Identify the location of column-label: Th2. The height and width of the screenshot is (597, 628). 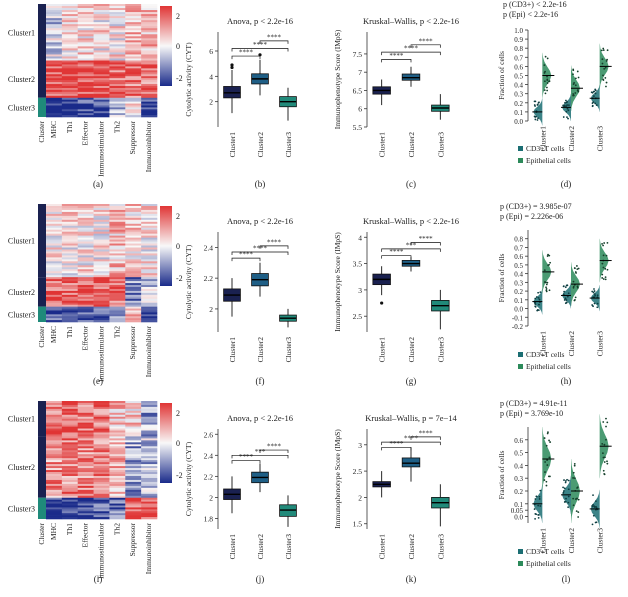
(116, 529).